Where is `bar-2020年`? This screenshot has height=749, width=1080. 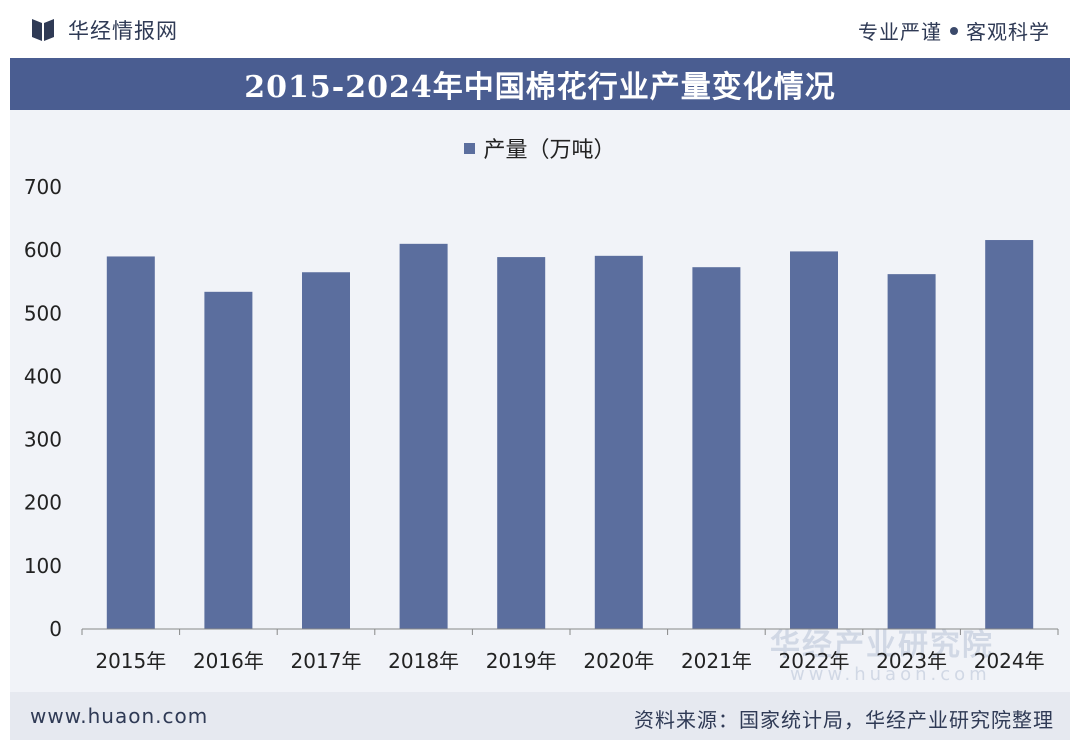 bar-2020年 is located at coordinates (618, 442).